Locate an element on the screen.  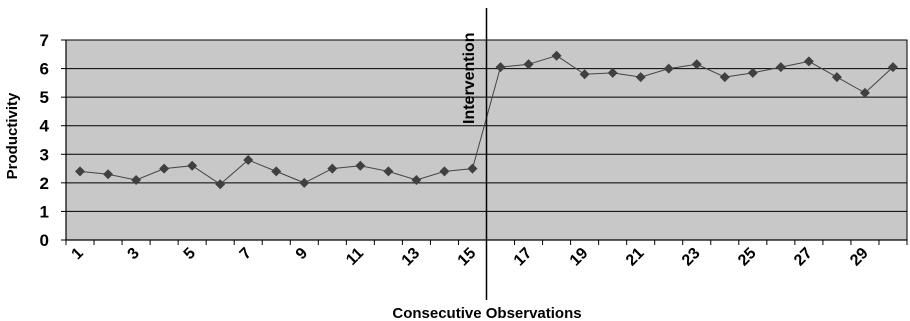
x-tick-label: 1 is located at coordinates (78, 254).